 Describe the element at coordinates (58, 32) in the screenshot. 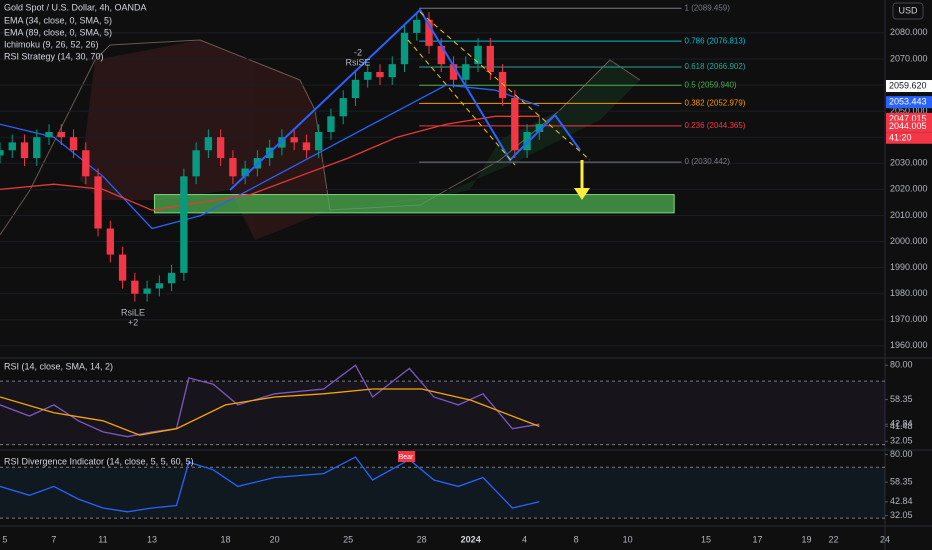

I see `indicator-label: EMA (89, close, 0, SMA, 5)` at that location.